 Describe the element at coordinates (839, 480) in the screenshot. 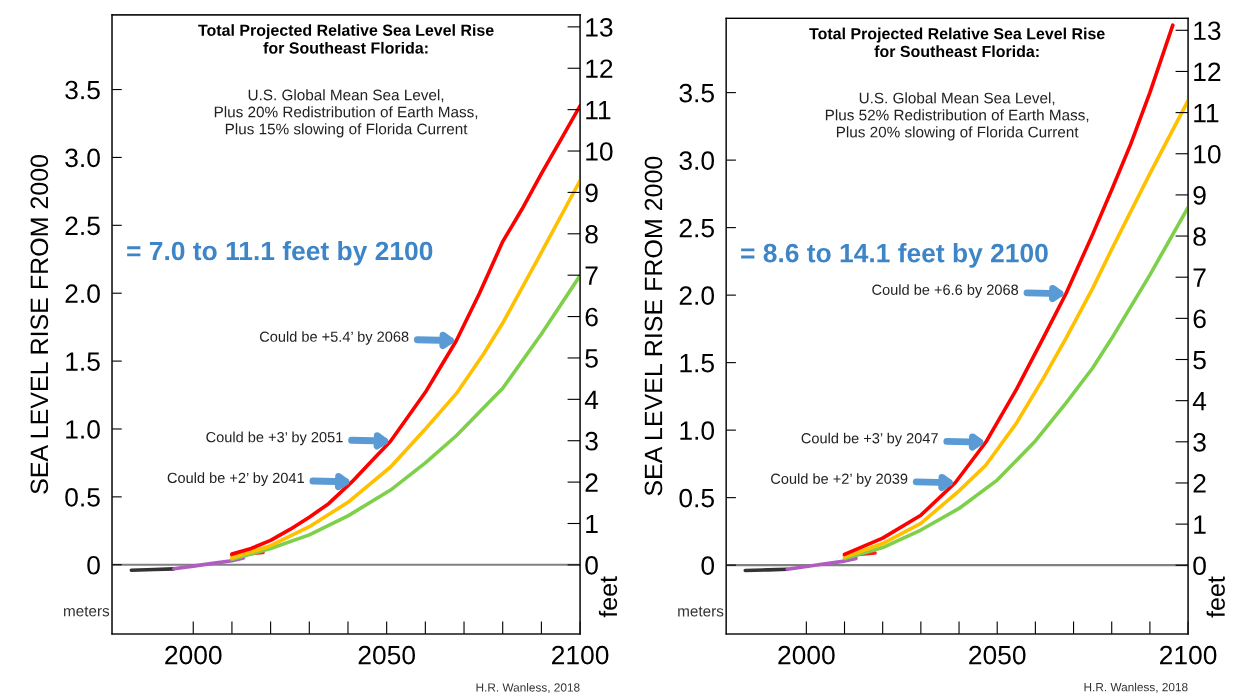

I see `annotation: Could be +2’ by 2039` at that location.